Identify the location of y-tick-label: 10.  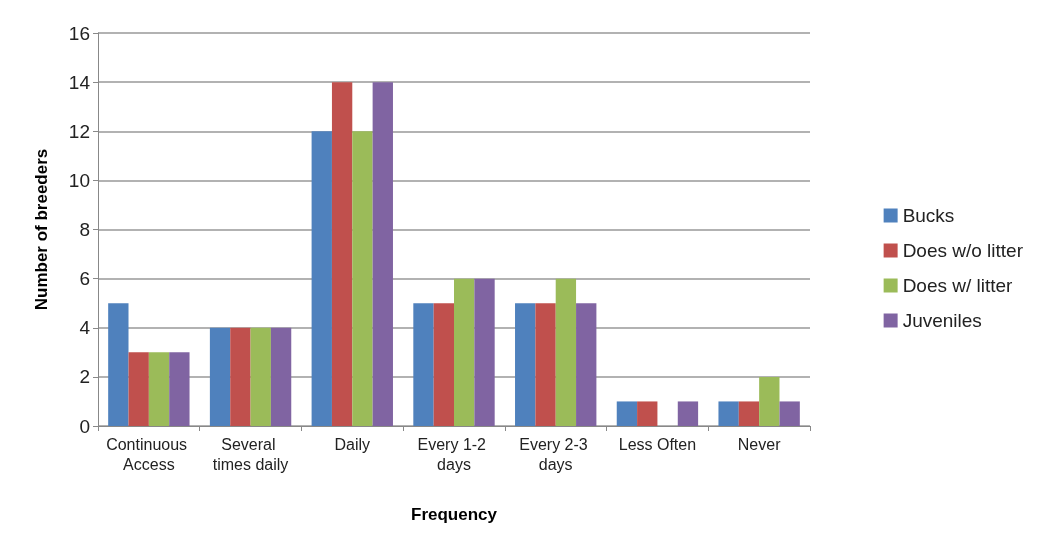
(79, 180).